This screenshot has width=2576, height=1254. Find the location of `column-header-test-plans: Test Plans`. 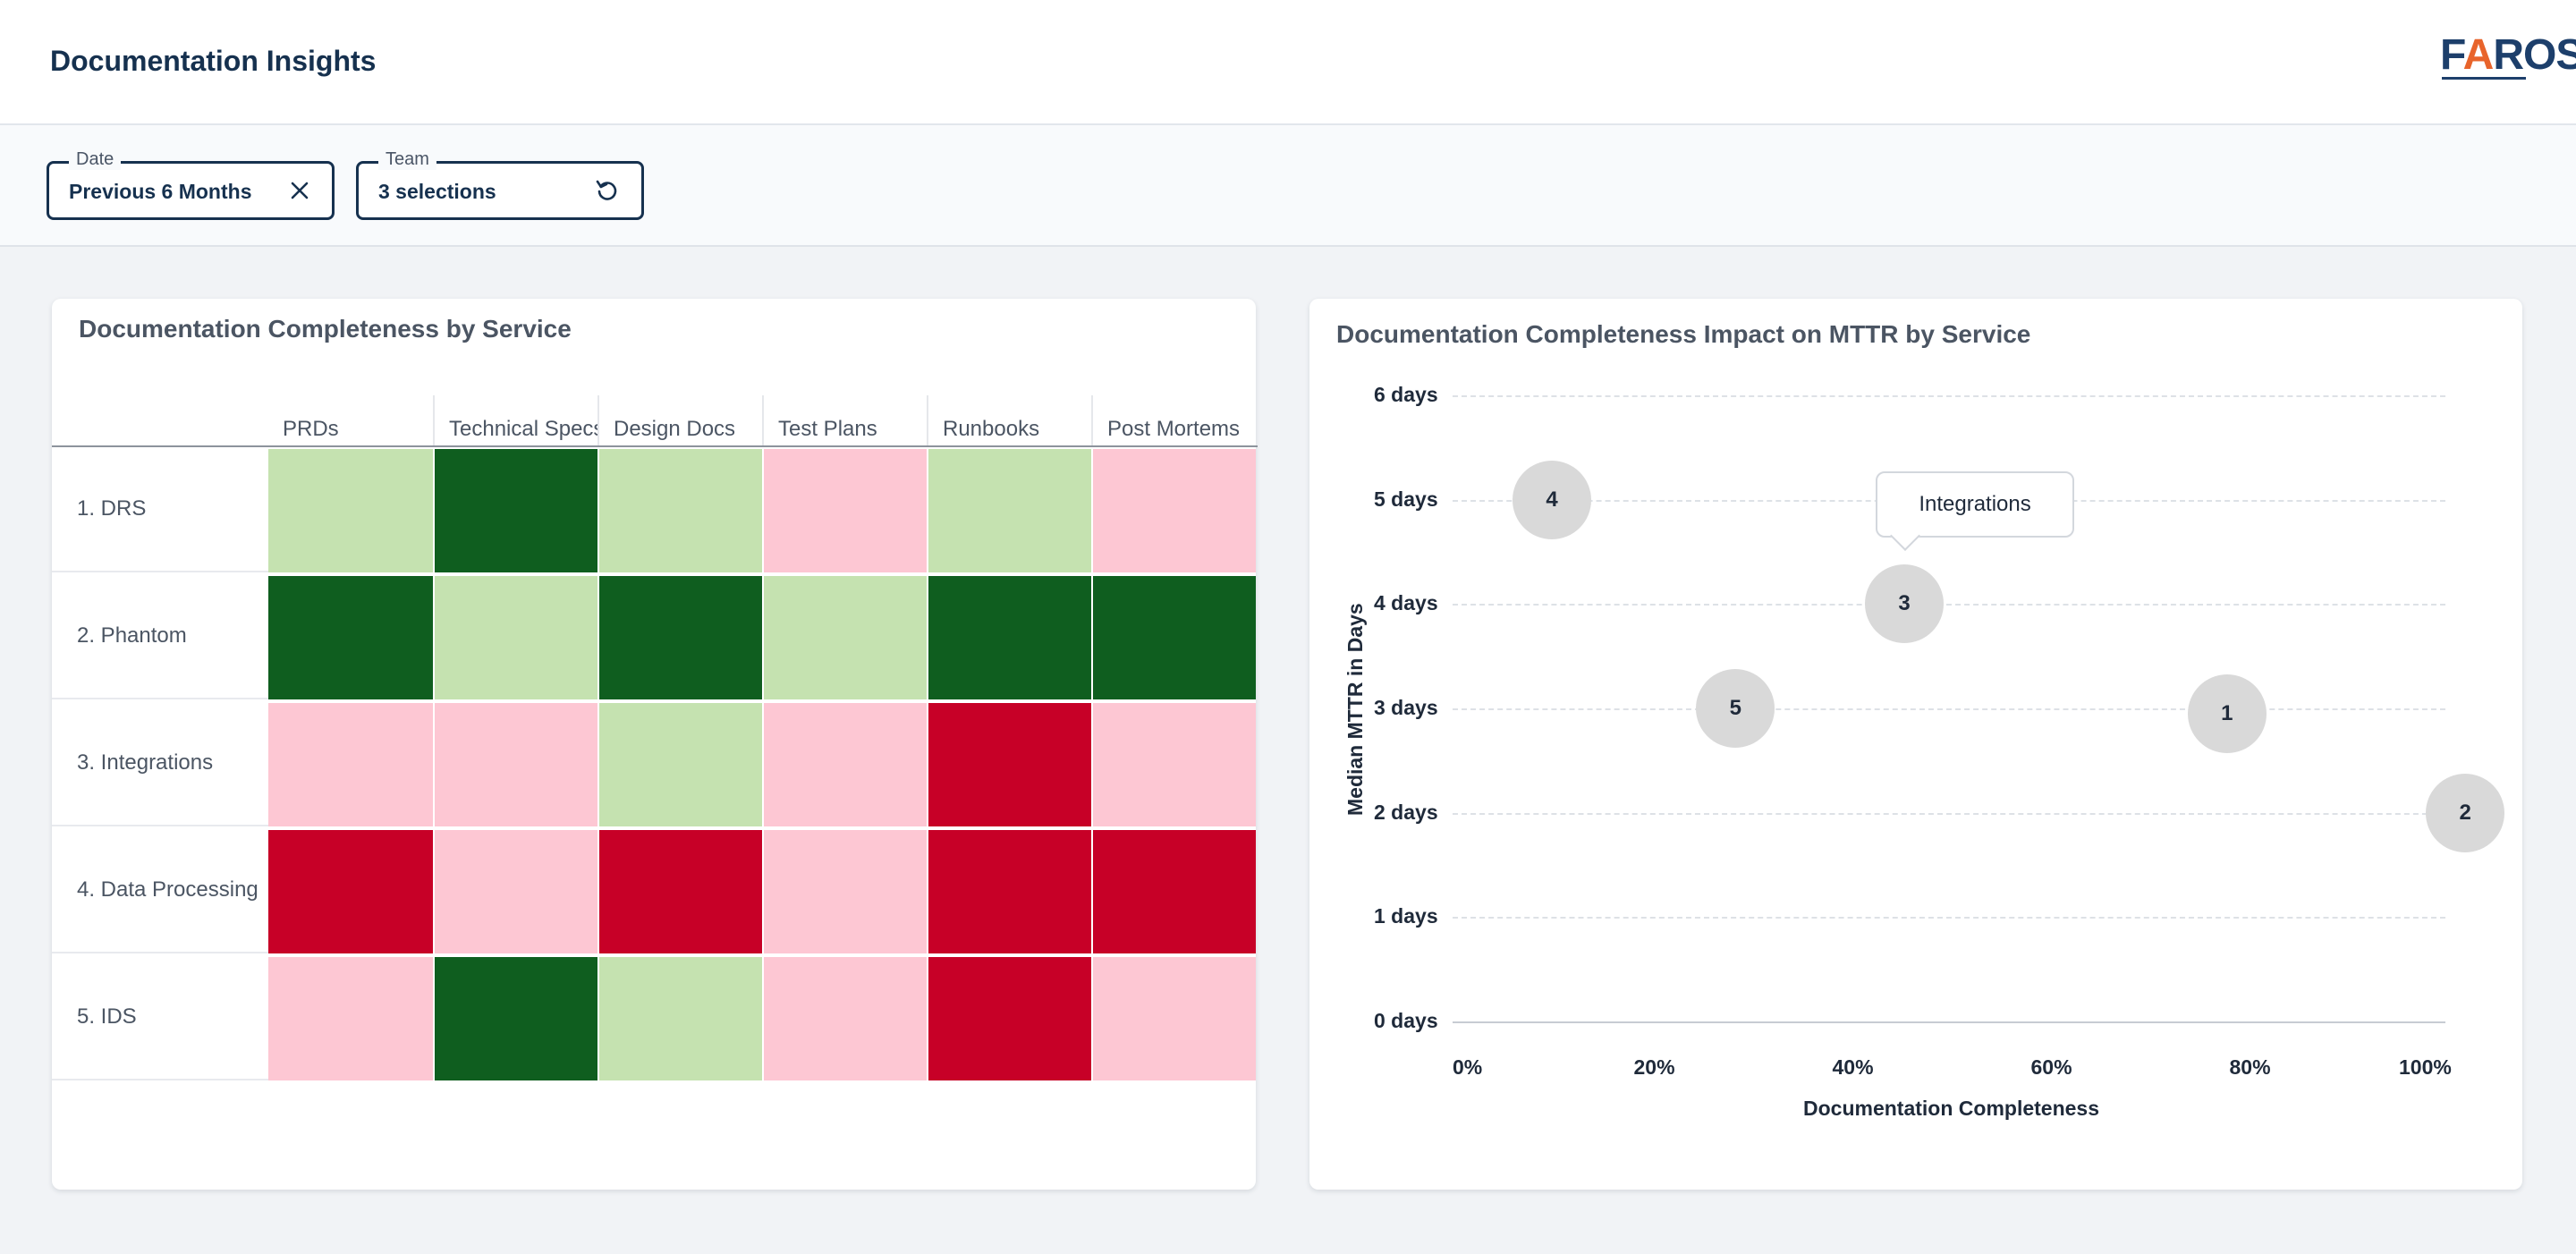

column-header-test-plans: Test Plans is located at coordinates (844, 420).